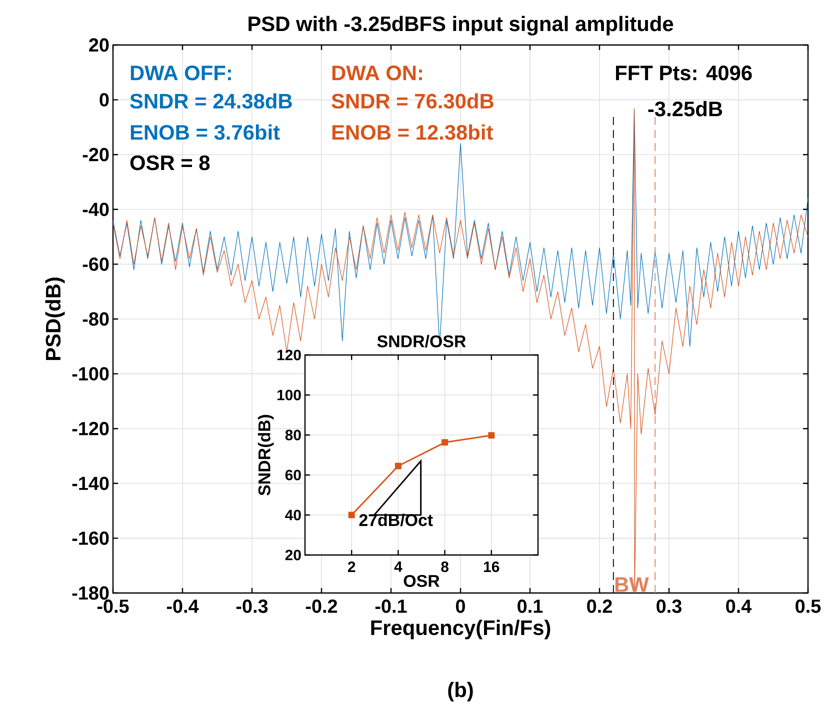  What do you see at coordinates (460, 606) in the screenshot?
I see `x-tick-label: 0` at bounding box center [460, 606].